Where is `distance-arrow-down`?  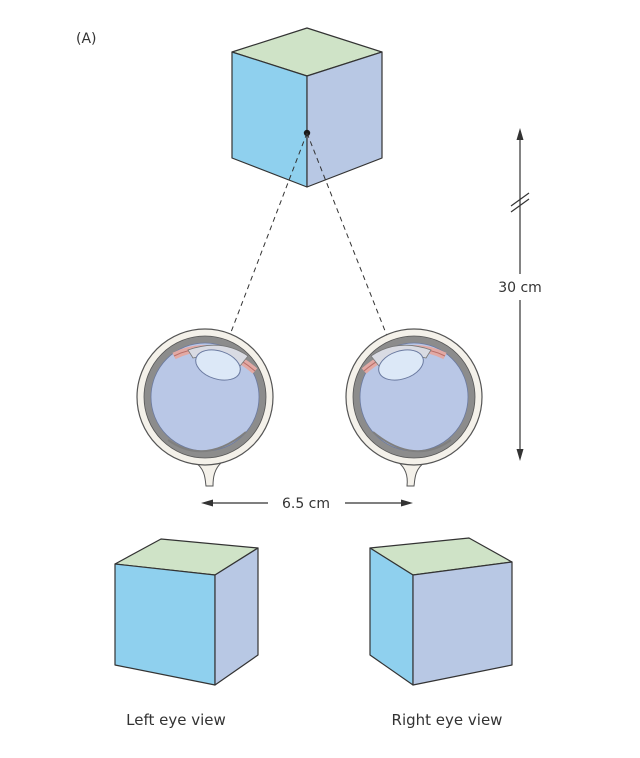 distance-arrow-down is located at coordinates (520, 455).